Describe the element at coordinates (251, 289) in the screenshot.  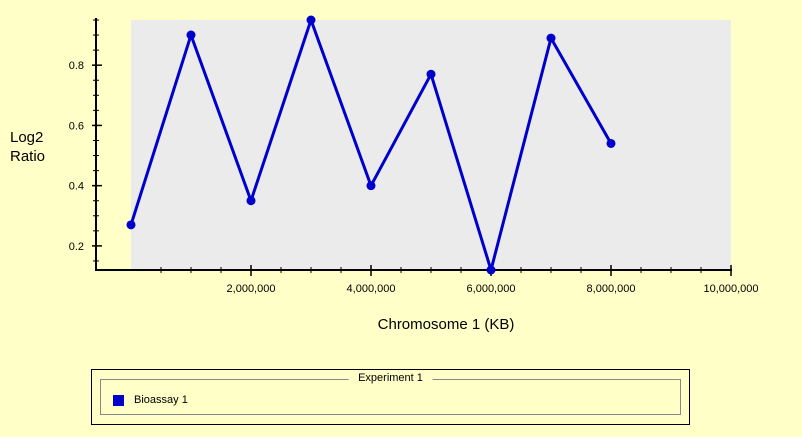
I see `x-tick-label: 2,000,000` at that location.